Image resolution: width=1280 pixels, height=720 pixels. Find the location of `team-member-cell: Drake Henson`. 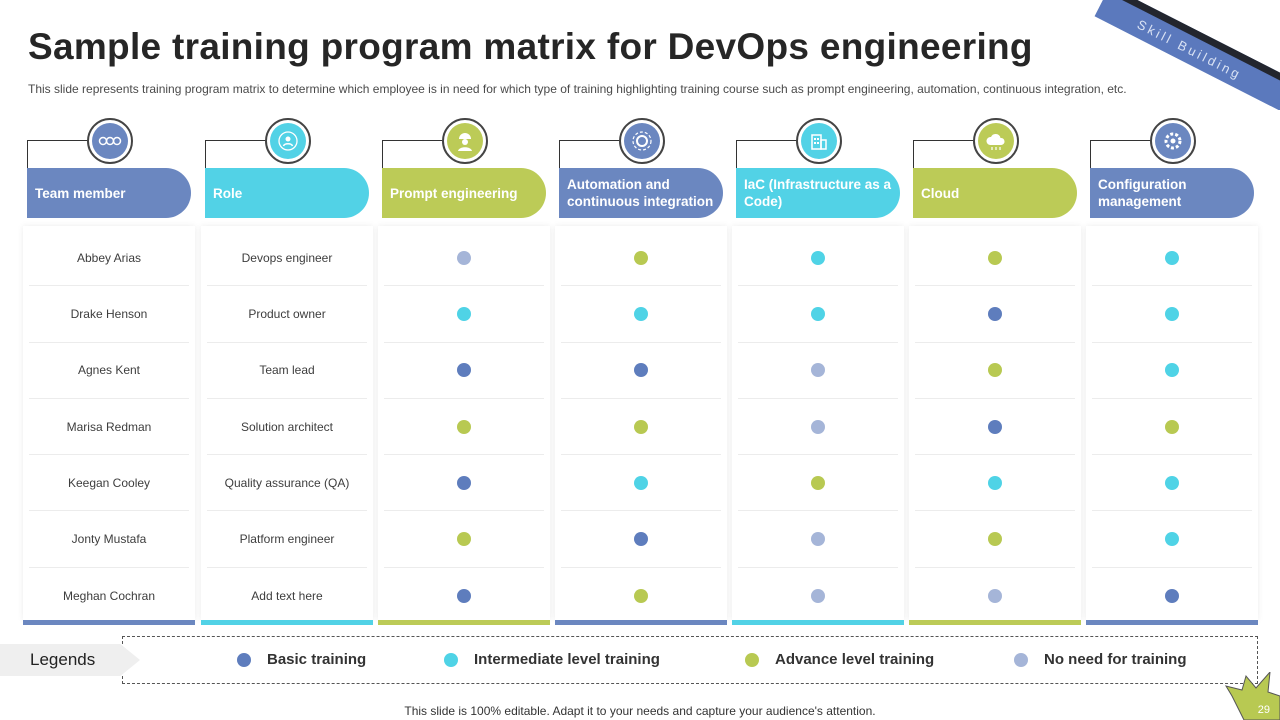

team-member-cell: Drake Henson is located at coordinates (109, 314).